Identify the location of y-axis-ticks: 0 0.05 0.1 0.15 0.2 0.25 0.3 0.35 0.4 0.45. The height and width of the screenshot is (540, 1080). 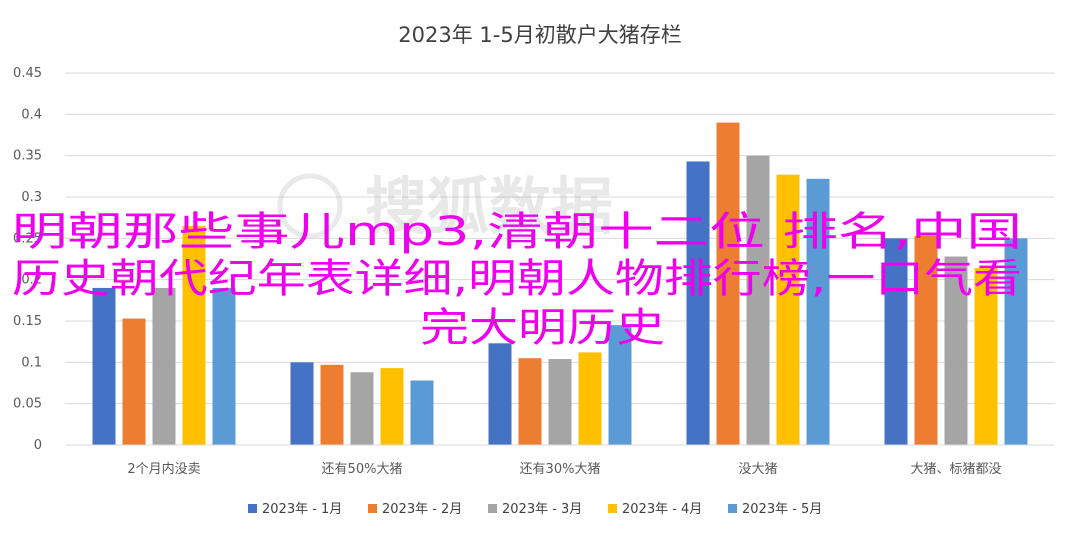
(27, 259).